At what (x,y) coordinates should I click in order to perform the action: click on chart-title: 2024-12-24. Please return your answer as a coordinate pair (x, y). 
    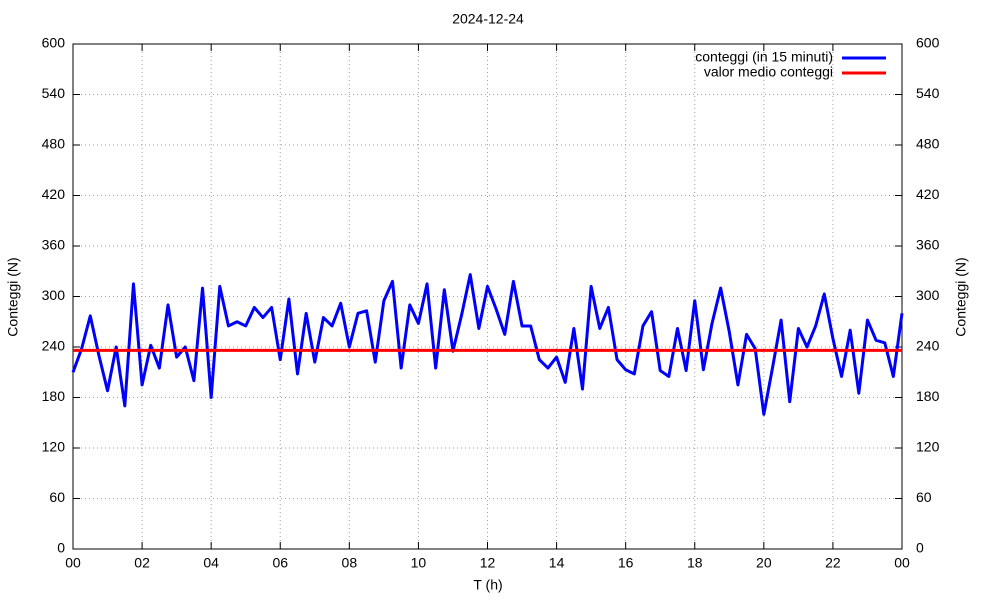
    Looking at the image, I should click on (488, 19).